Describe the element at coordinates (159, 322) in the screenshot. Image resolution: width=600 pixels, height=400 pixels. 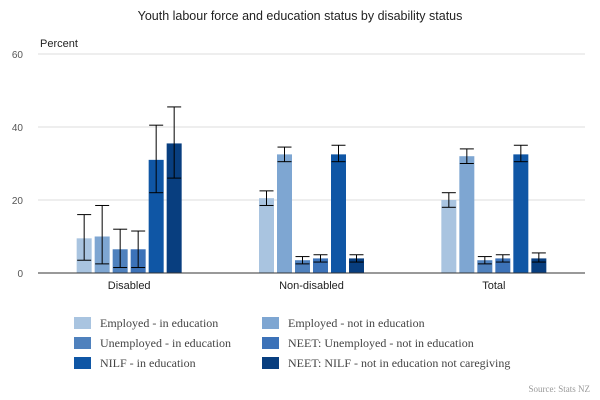
I see `legend-label: Employed - in education` at that location.